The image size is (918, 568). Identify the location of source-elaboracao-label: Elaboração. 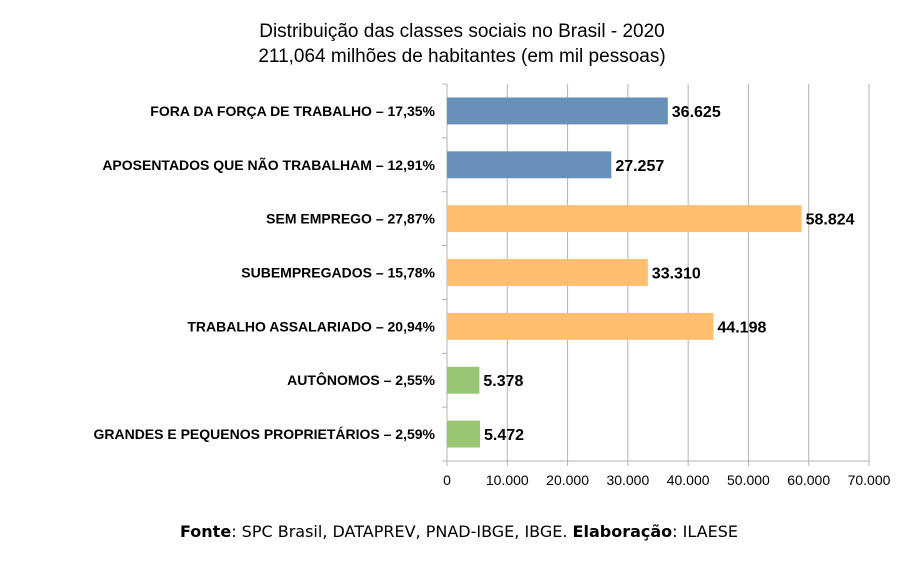
(622, 531).